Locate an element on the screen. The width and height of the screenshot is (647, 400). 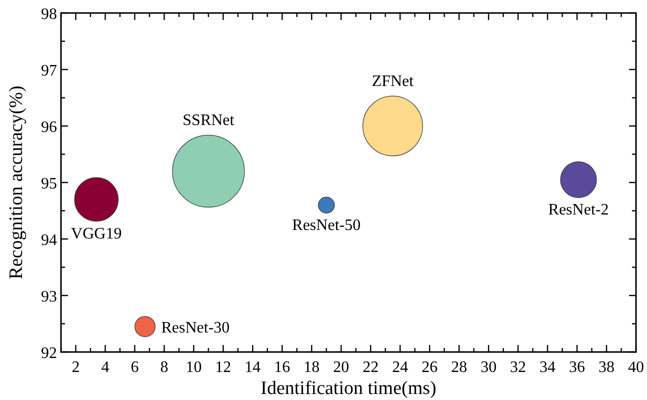
x-tick-label: 12 is located at coordinates (223, 367).